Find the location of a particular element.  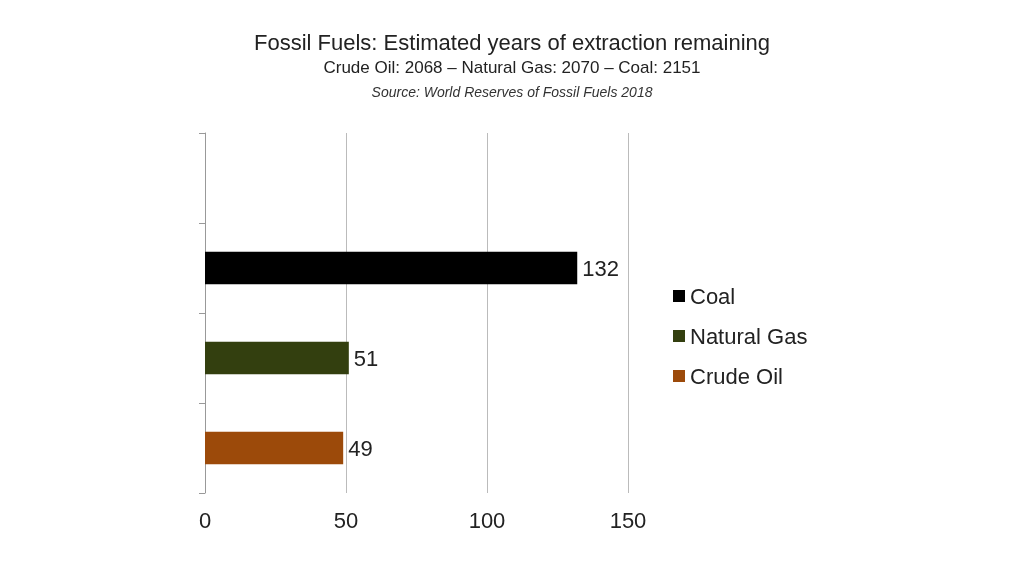

x-tick-label: 150 is located at coordinates (628, 520).